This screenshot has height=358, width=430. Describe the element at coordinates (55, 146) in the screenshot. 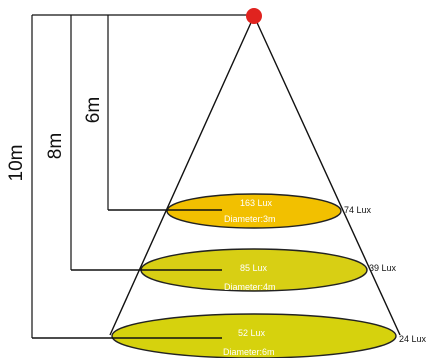

I see `height-label-8m: 8m` at that location.